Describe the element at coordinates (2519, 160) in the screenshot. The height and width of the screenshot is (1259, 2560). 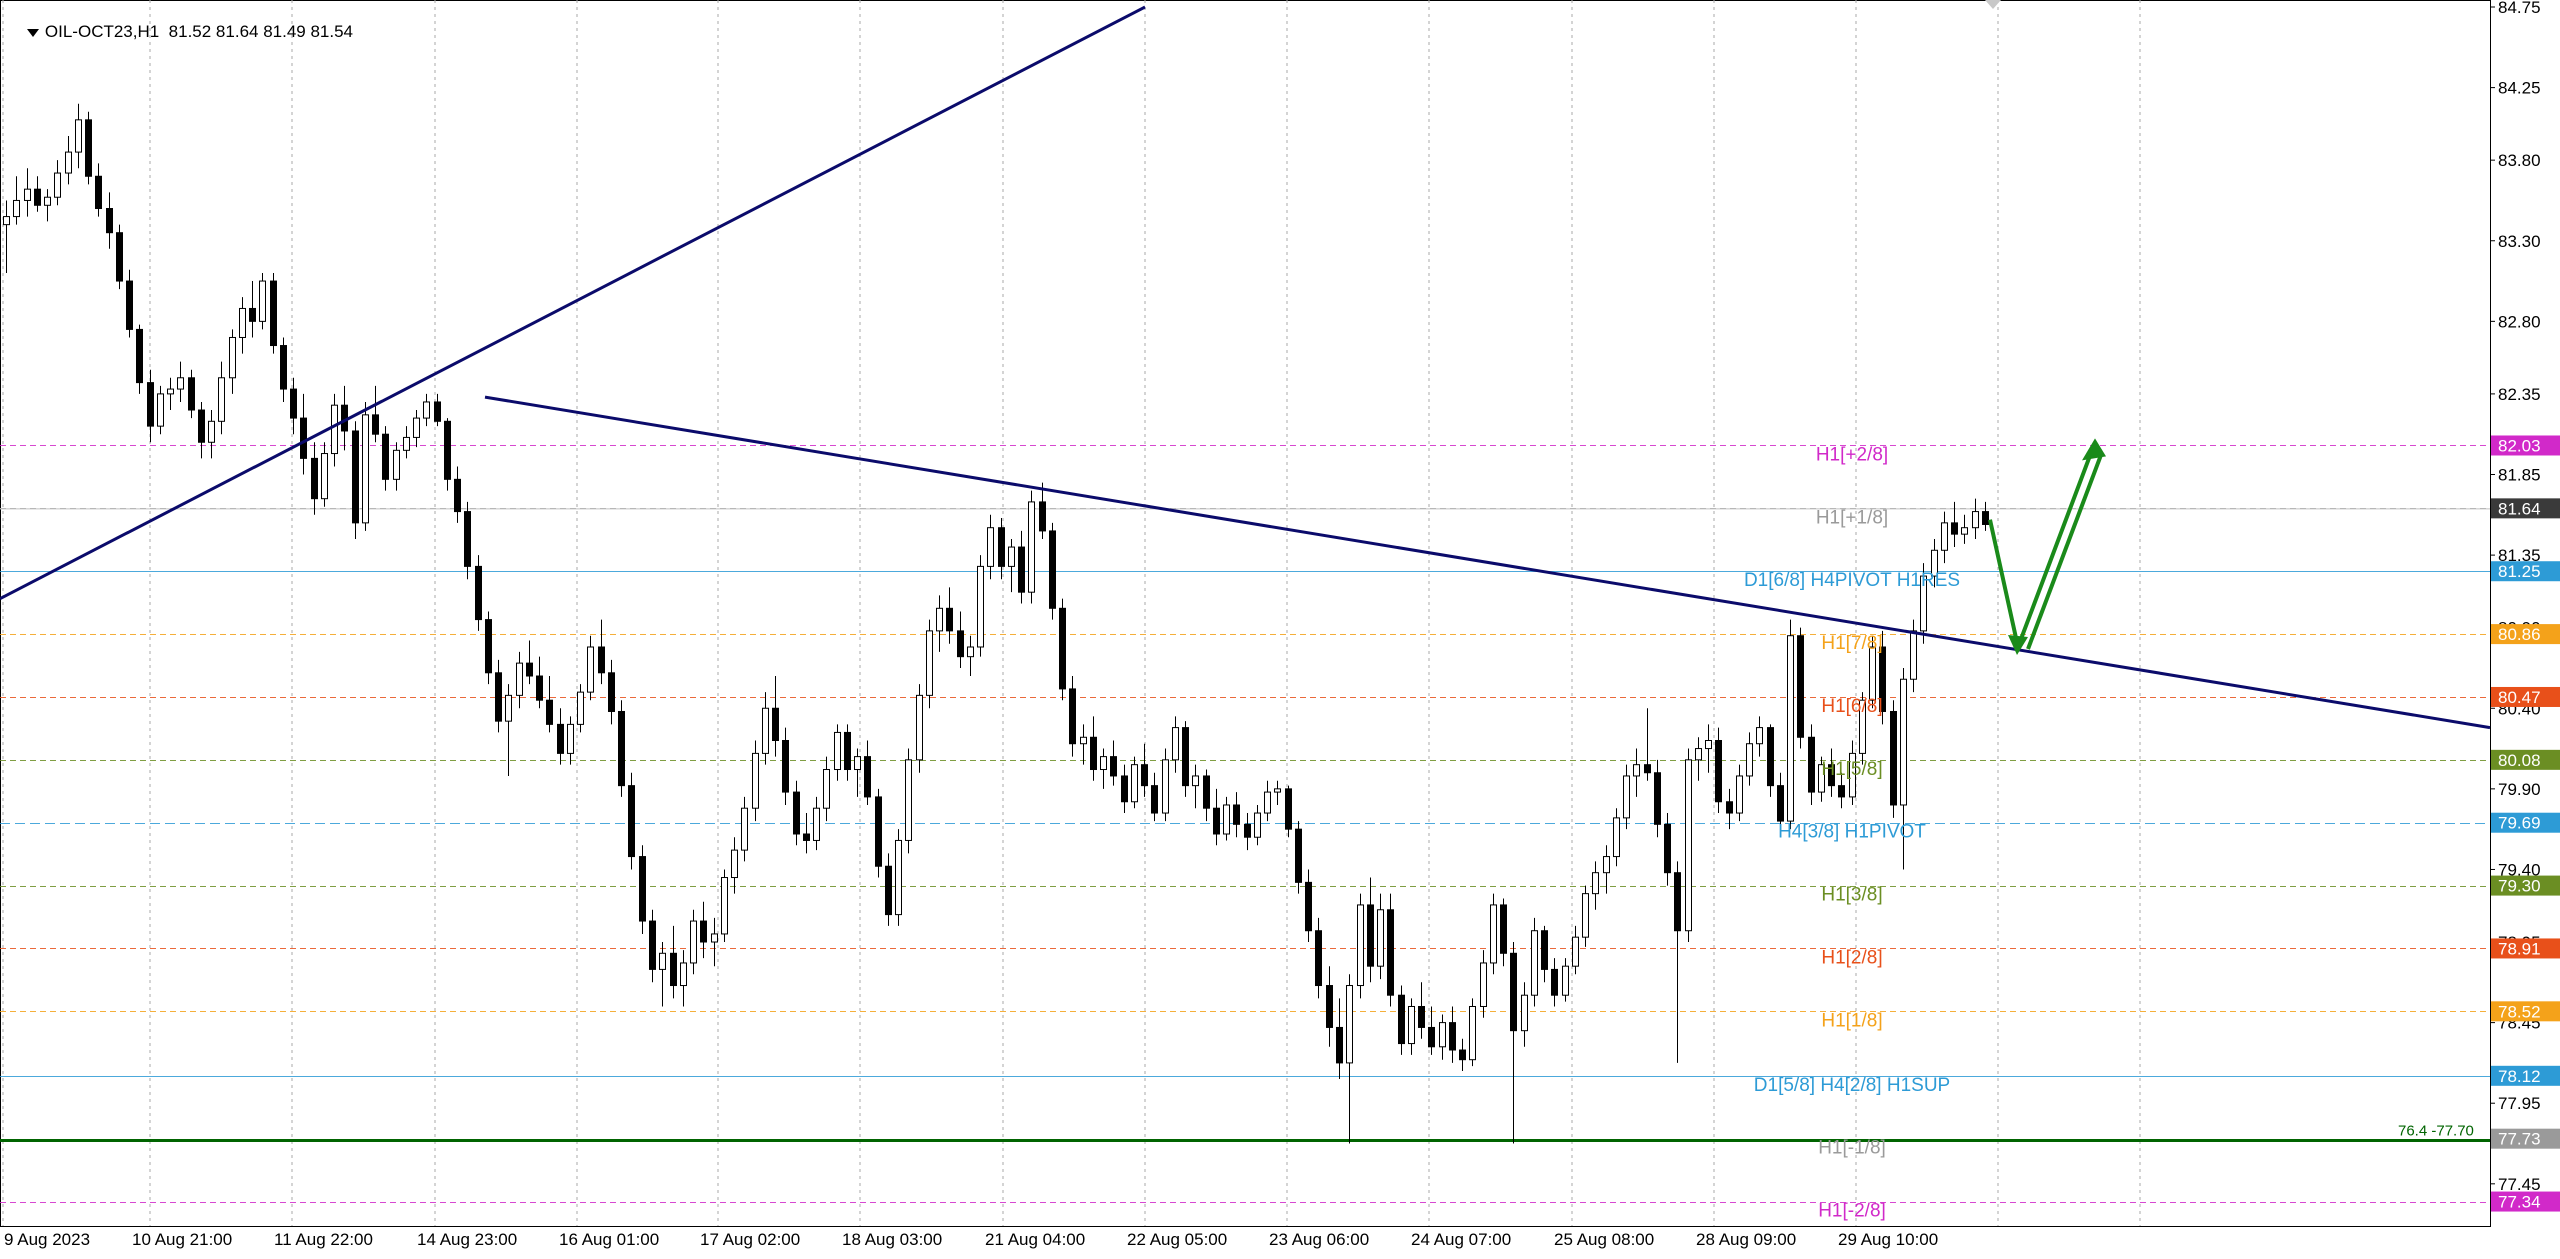
I see `y-tick-label: 83.80` at that location.